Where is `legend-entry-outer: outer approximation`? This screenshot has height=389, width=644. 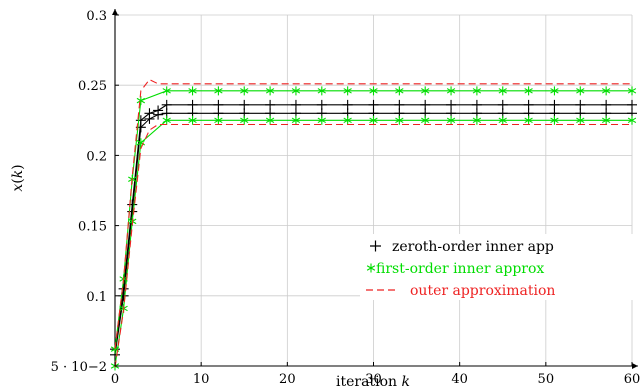
legend-entry-outer: outer approximation is located at coordinates (460, 291).